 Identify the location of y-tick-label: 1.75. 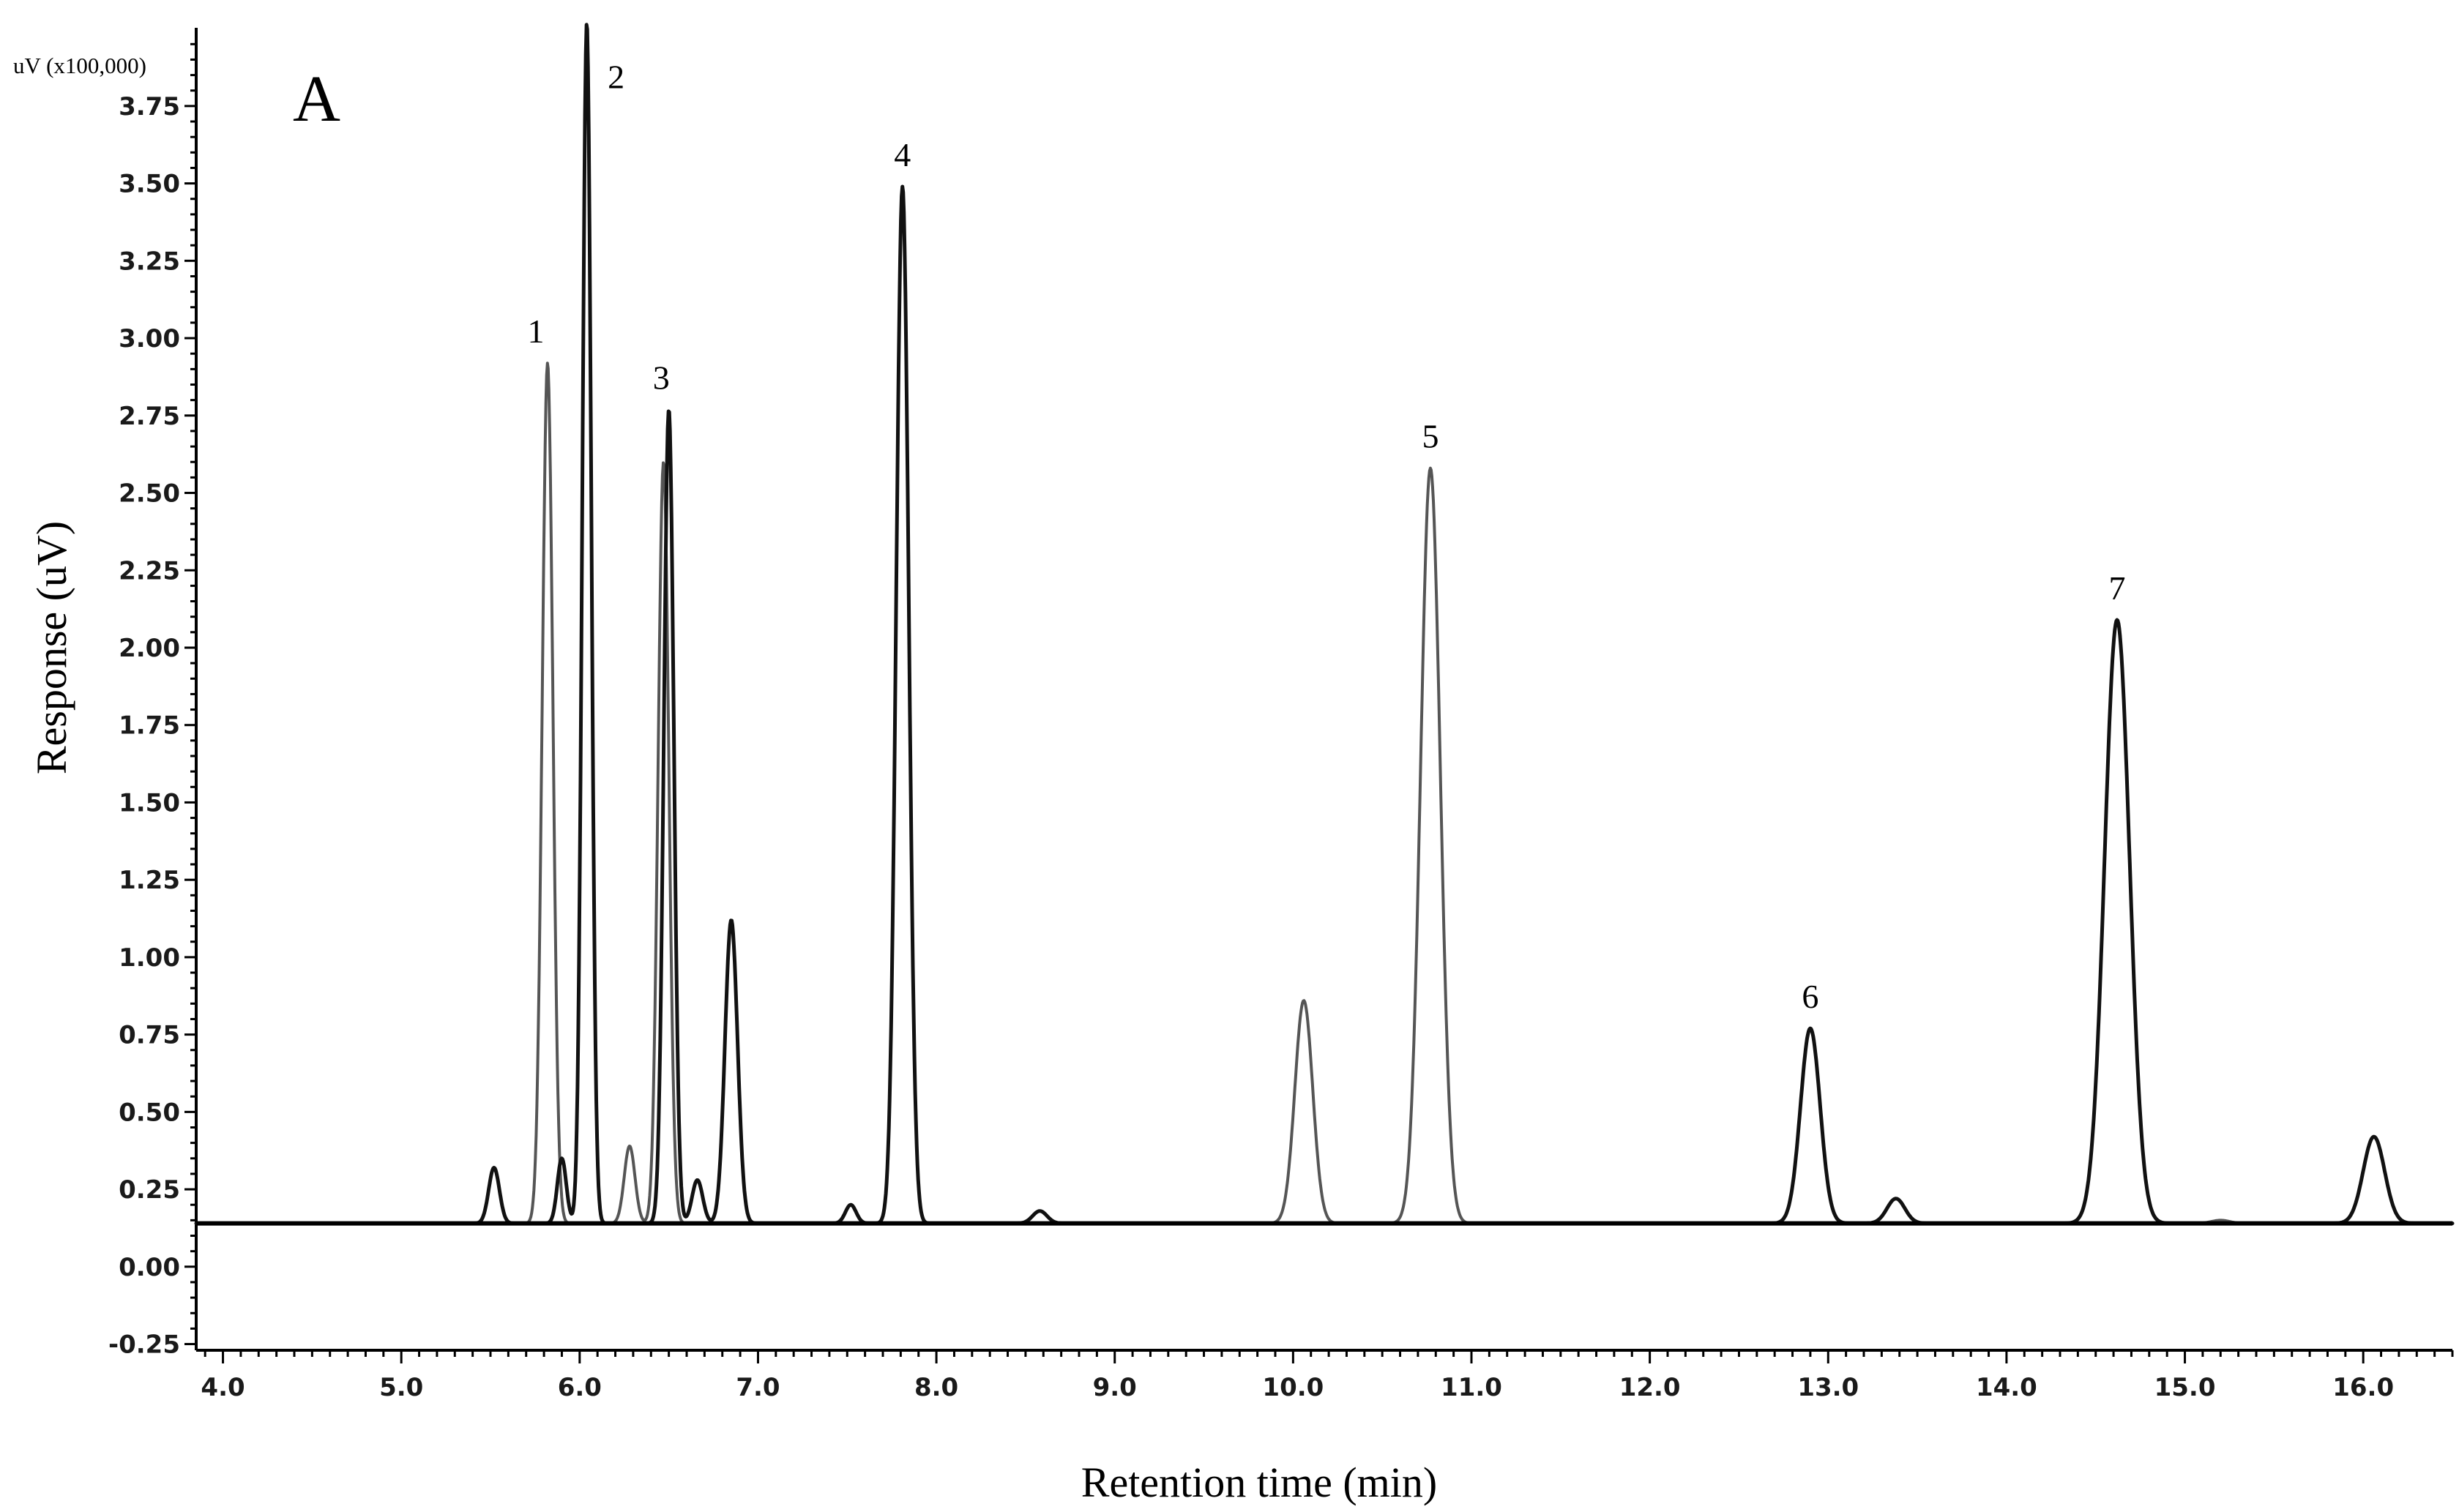
(149, 726).